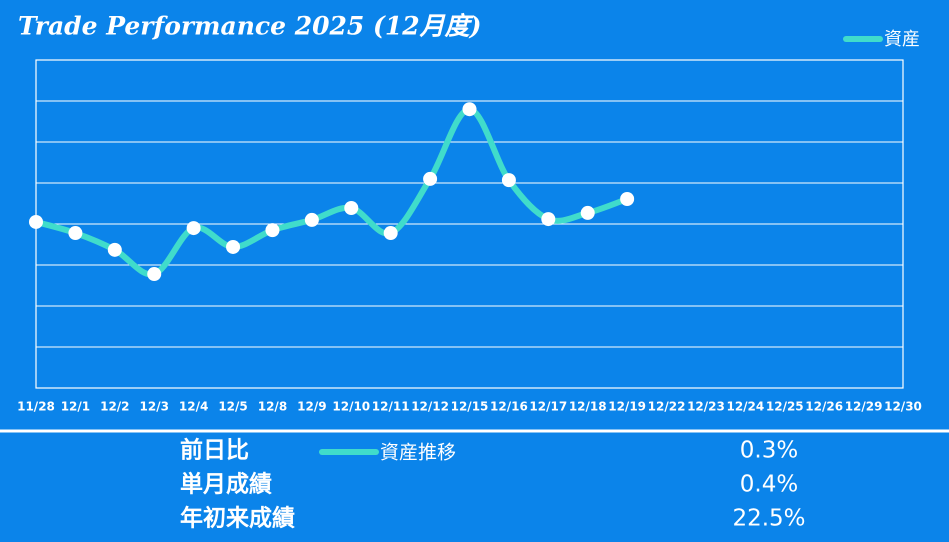 Image resolution: width=949 pixels, height=542 pixels. I want to click on x-tick-label: 12/5, so click(232, 407).